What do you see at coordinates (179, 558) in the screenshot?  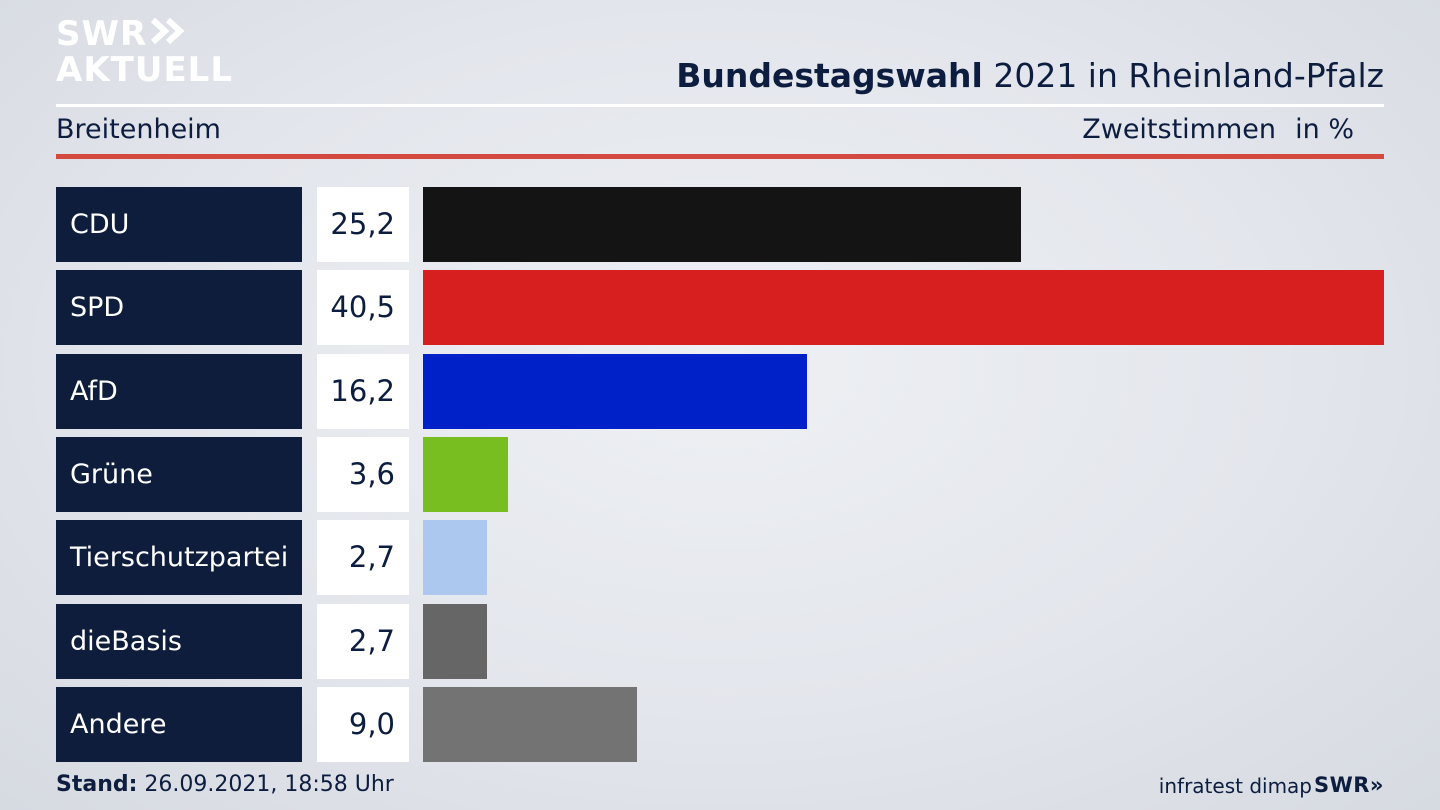 I see `party-label: Tierschutzpartei` at bounding box center [179, 558].